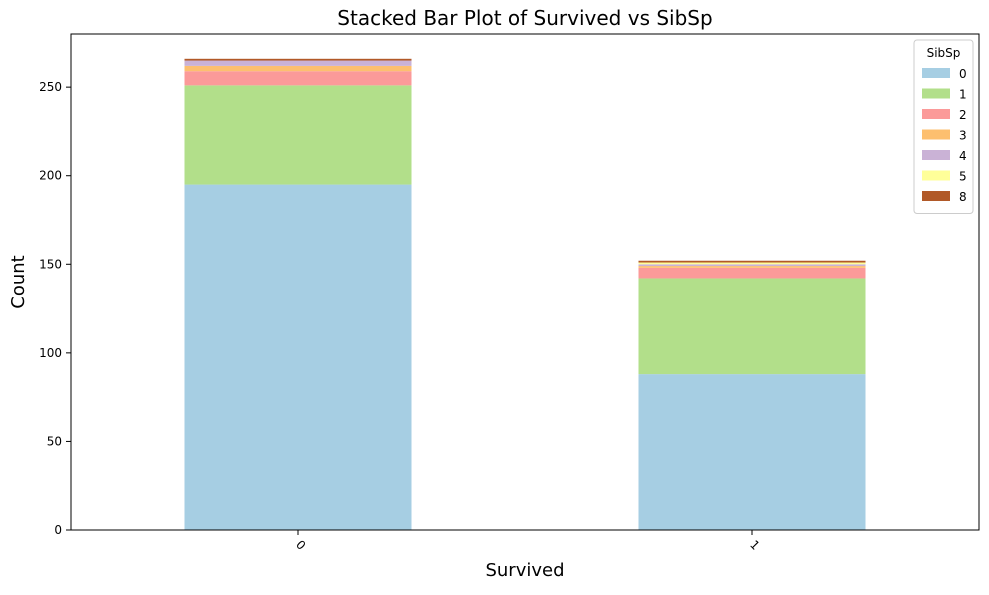 This screenshot has width=989, height=595. Describe the element at coordinates (524, 570) in the screenshot. I see `x-axis-label: Survived` at that location.